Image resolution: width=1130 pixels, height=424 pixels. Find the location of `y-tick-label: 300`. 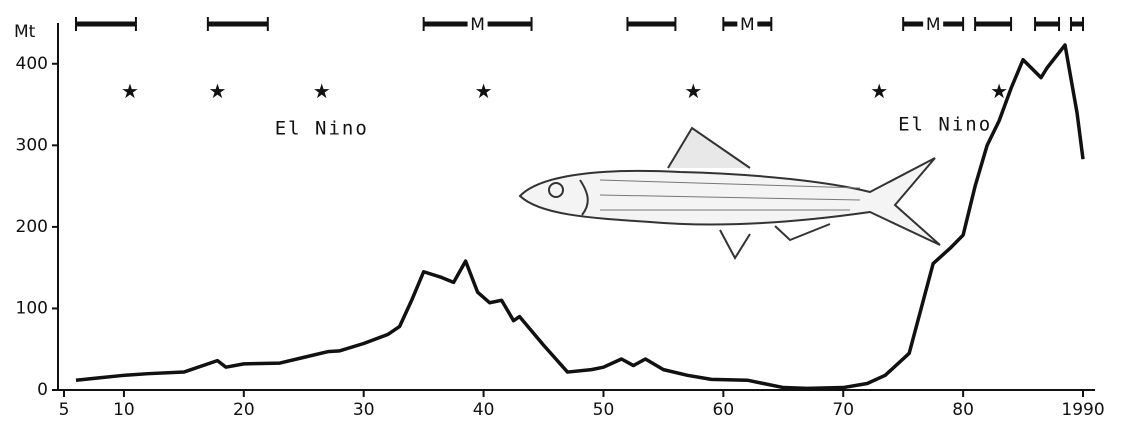

y-tick-label: 300 is located at coordinates (32, 145).